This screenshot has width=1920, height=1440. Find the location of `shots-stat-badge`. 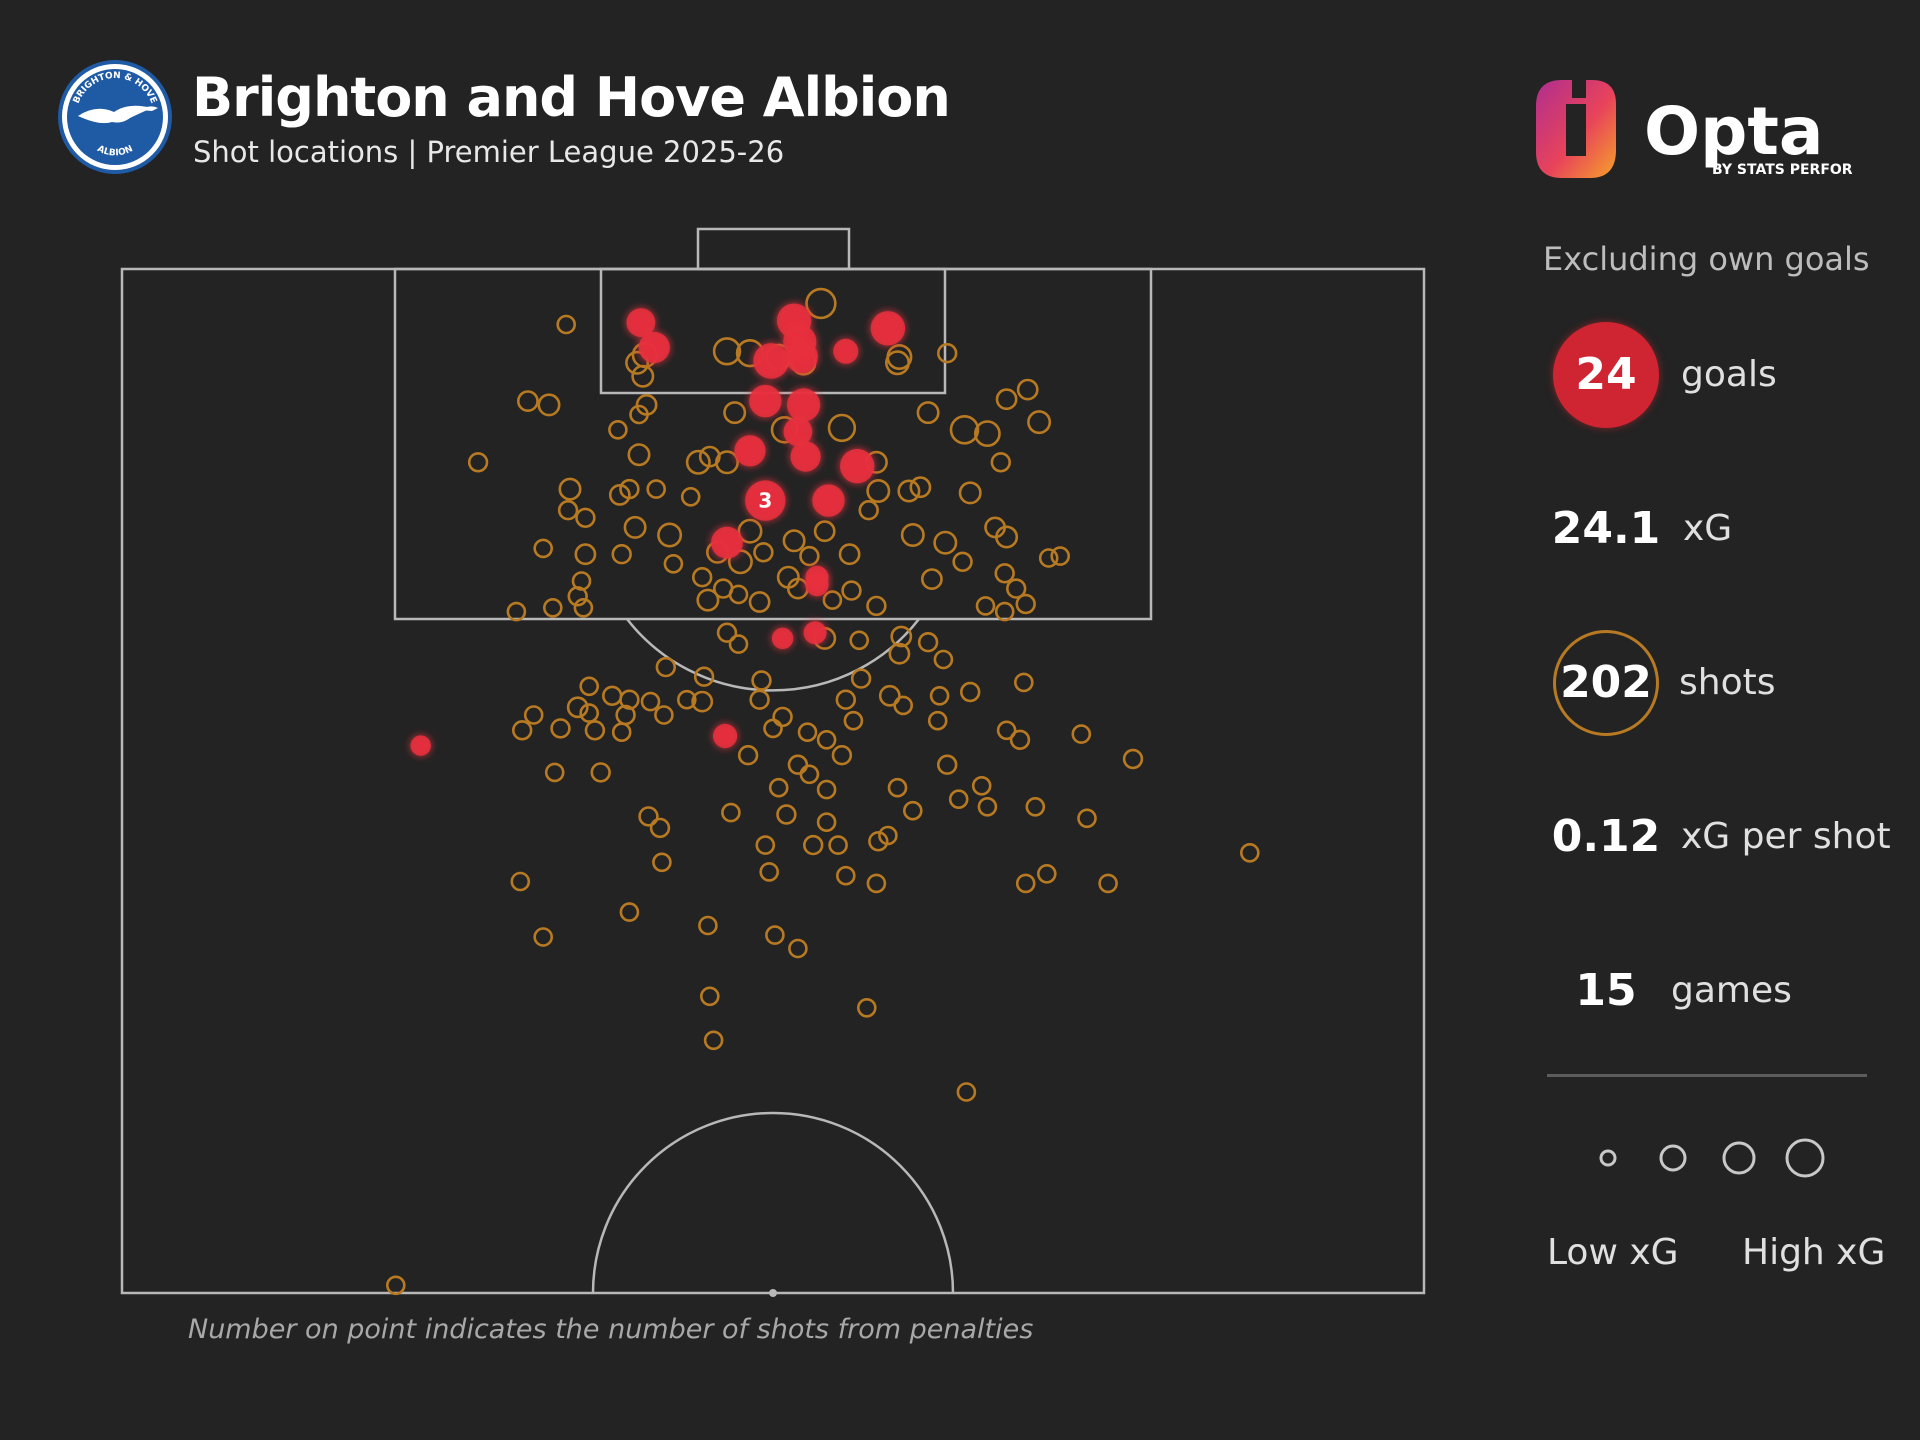

shots-stat-badge is located at coordinates (1606, 683).